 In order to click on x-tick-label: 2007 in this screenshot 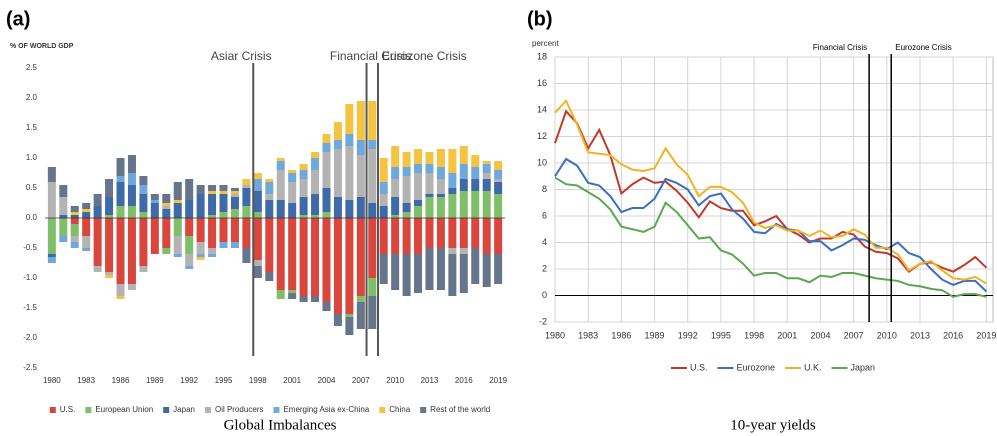, I will do `click(854, 335)`.